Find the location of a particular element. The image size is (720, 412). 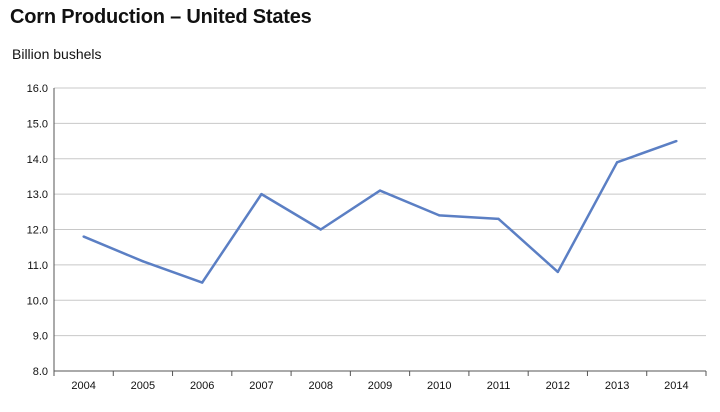

chart-title: Corn Production – United States is located at coordinates (161, 17).